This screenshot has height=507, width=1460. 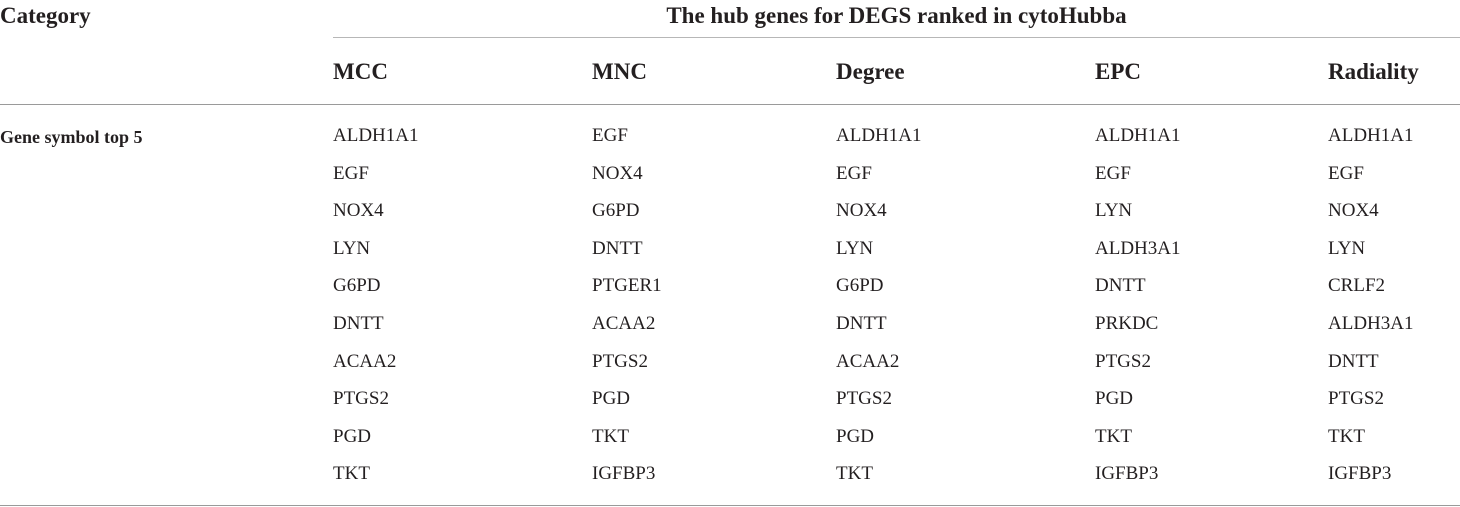 I want to click on column-header-radiality: Radiality, so click(x=1373, y=71).